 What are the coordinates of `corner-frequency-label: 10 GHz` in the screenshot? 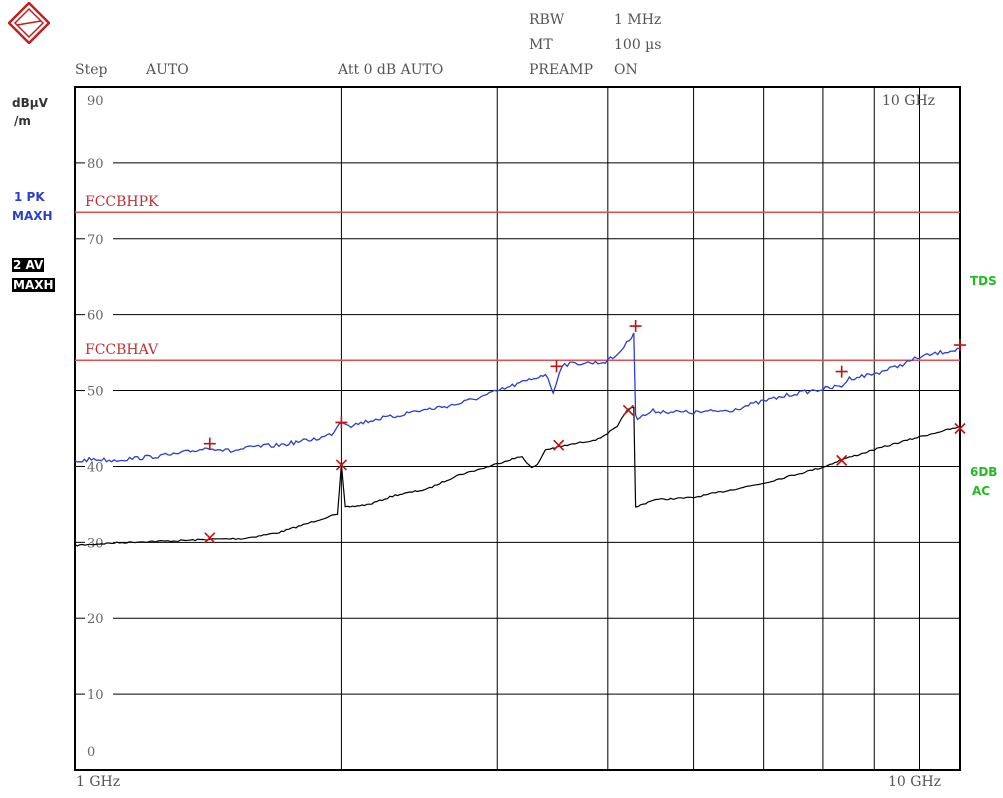 It's located at (908, 101).